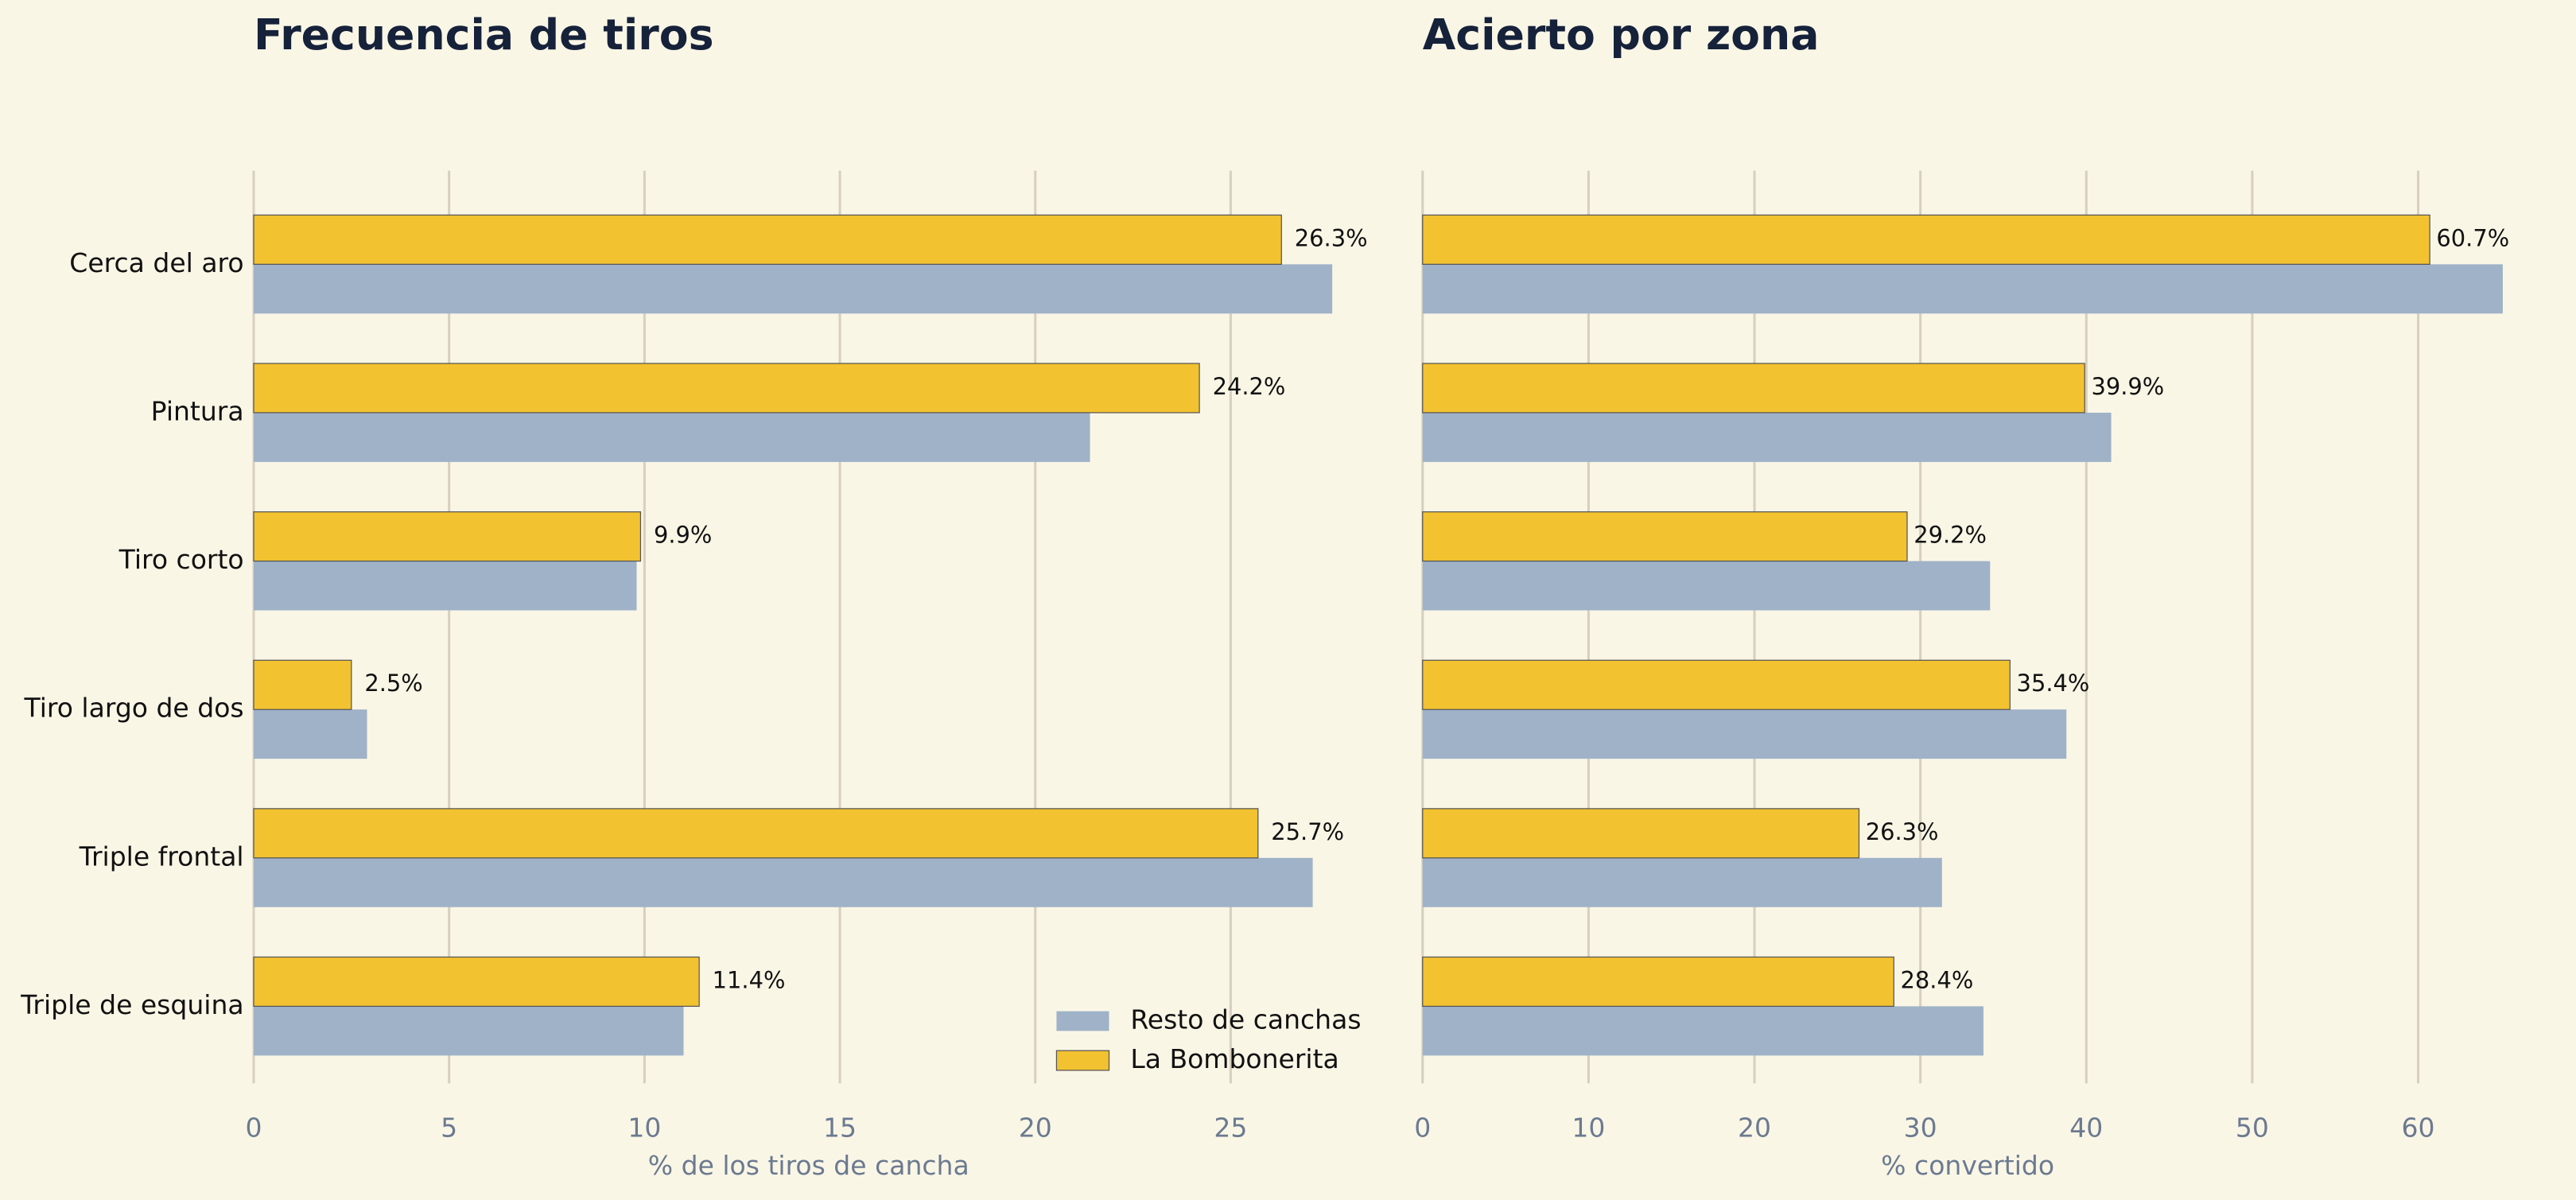 Image resolution: width=2576 pixels, height=1200 pixels. Describe the element at coordinates (749, 980) in the screenshot. I see `value-label: 11.4%` at that location.